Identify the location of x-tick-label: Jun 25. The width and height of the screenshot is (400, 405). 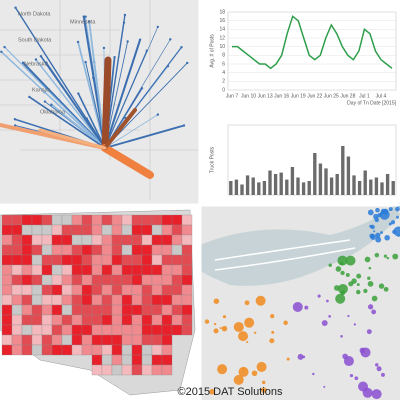
(331, 96).